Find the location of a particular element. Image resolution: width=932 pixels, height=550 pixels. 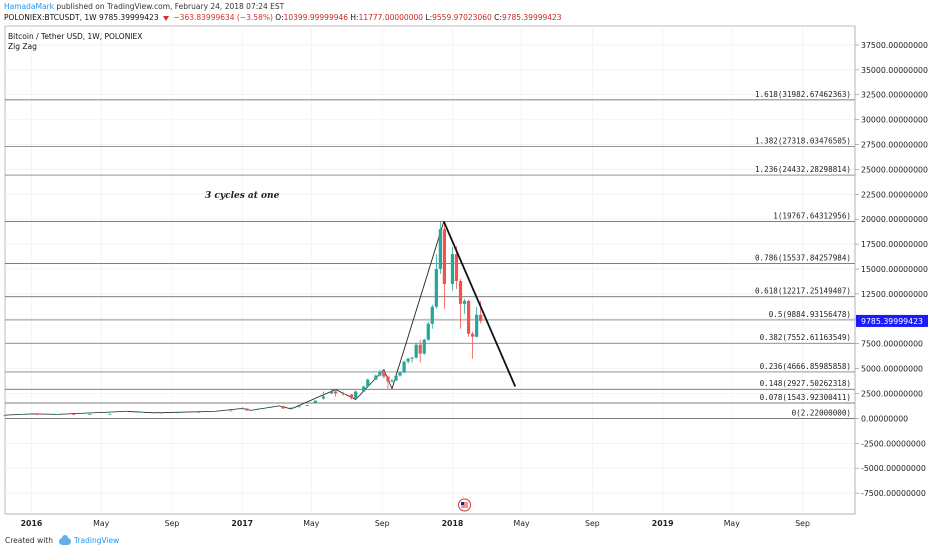

annotation-text: 3 cycles at one is located at coordinates (242, 196).